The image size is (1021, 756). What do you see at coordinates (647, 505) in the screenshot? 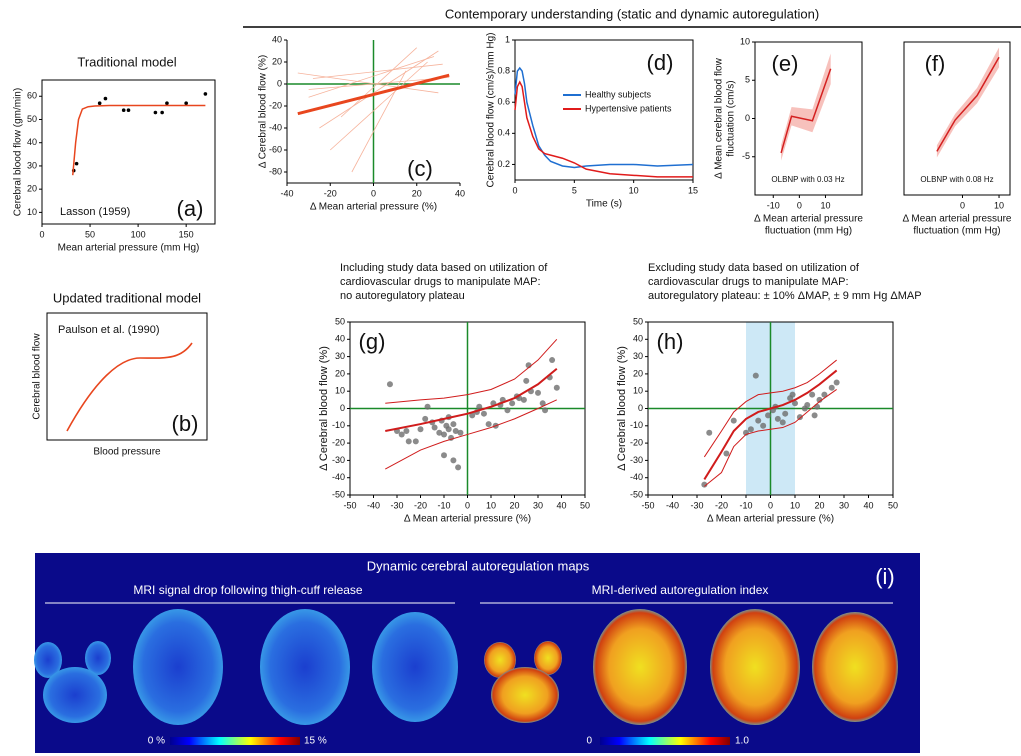
I see `x-tick-label: -50` at bounding box center [647, 505].